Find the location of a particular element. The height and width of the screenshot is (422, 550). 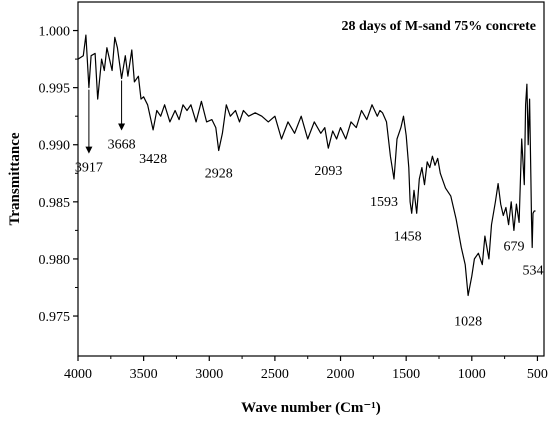

y-axis: 0.975 0.980 0.985 0.990 0.995 1.000 is located at coordinates (58, 175).